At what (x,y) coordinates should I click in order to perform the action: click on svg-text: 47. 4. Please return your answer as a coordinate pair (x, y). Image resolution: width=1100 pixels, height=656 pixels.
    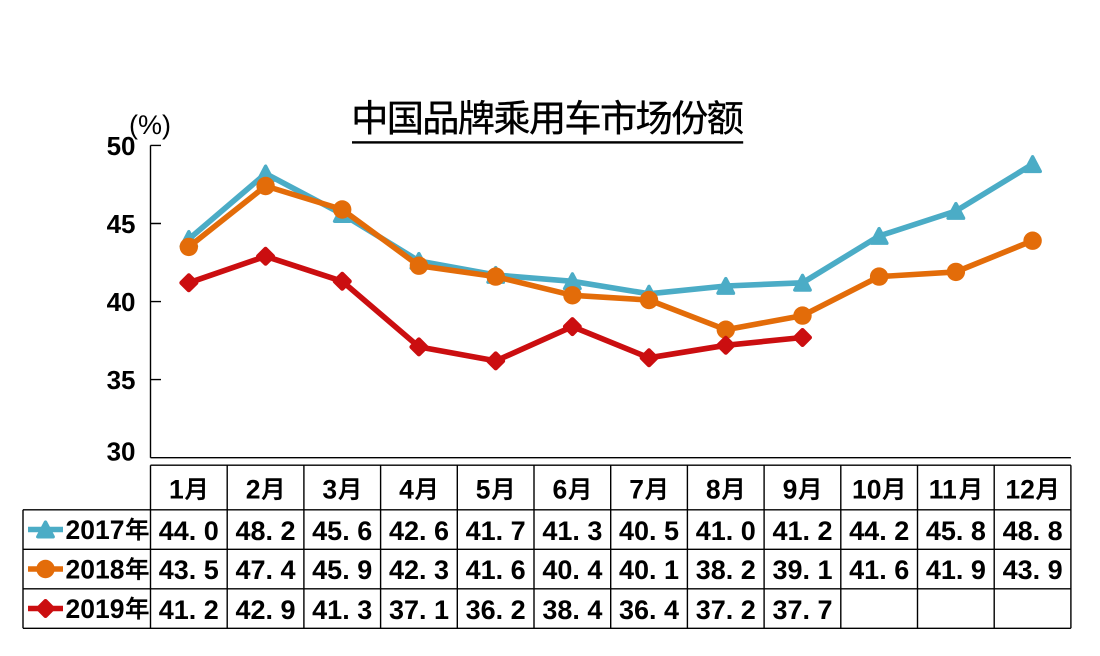
    Looking at the image, I should click on (265, 570).